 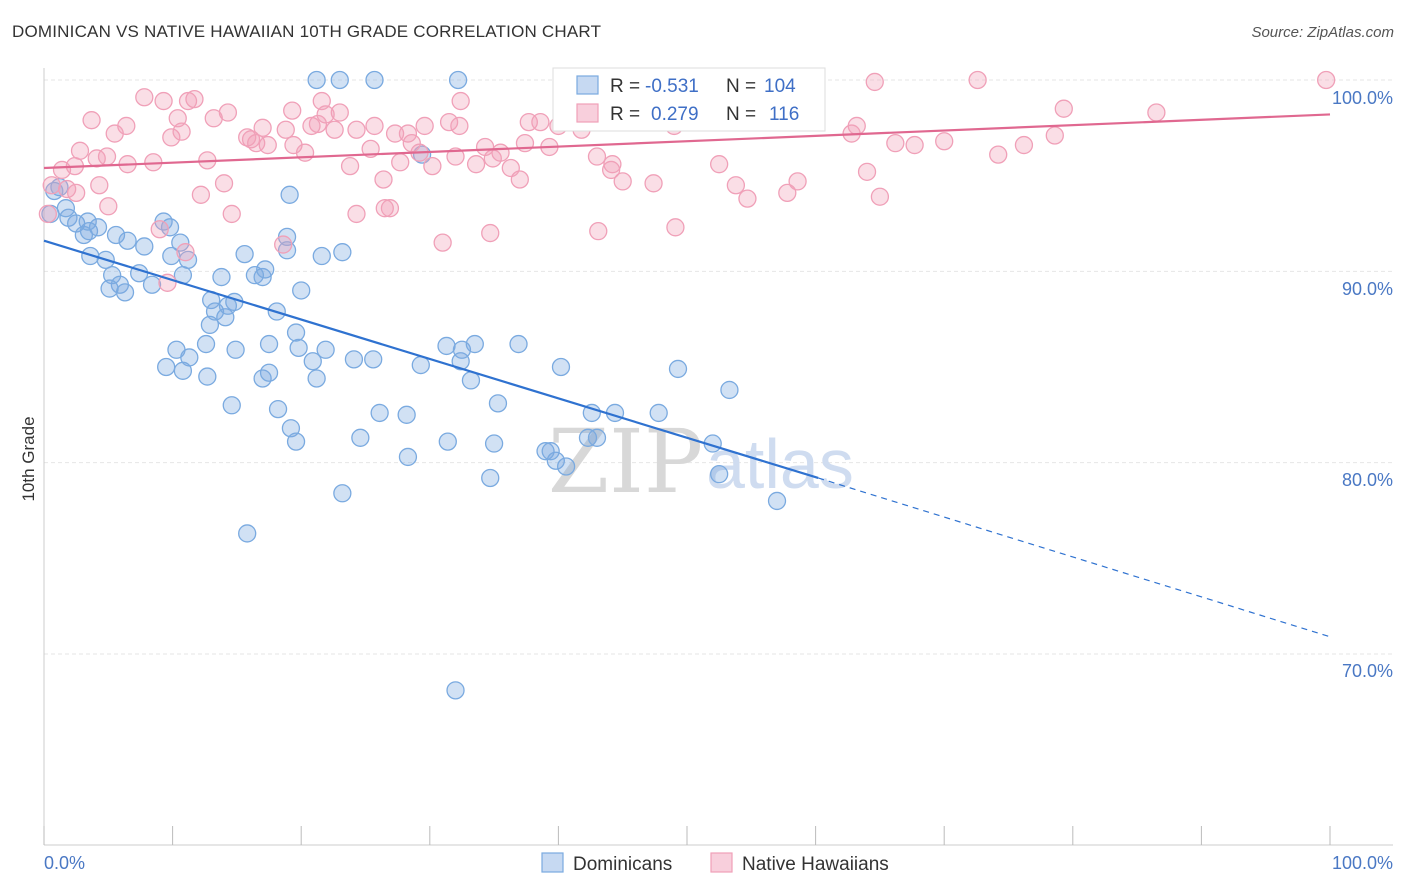 I want to click on legend-n-label-1: N =, so click(x=741, y=86).